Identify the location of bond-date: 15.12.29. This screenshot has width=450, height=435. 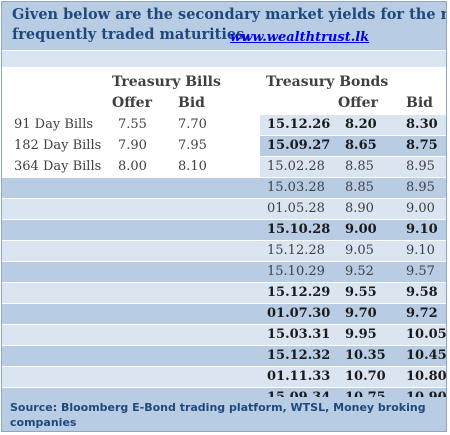
(299, 292).